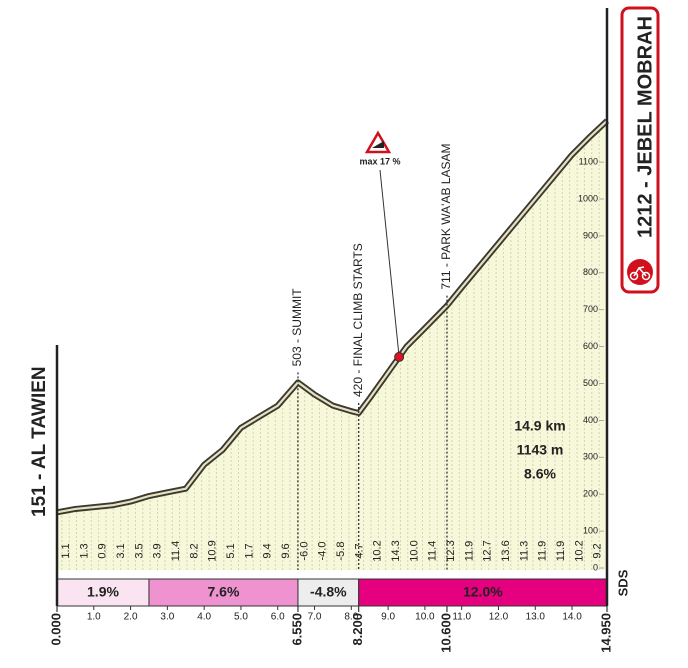 The image size is (688, 668). I want to click on stats-line: 14.9 km, so click(539, 426).